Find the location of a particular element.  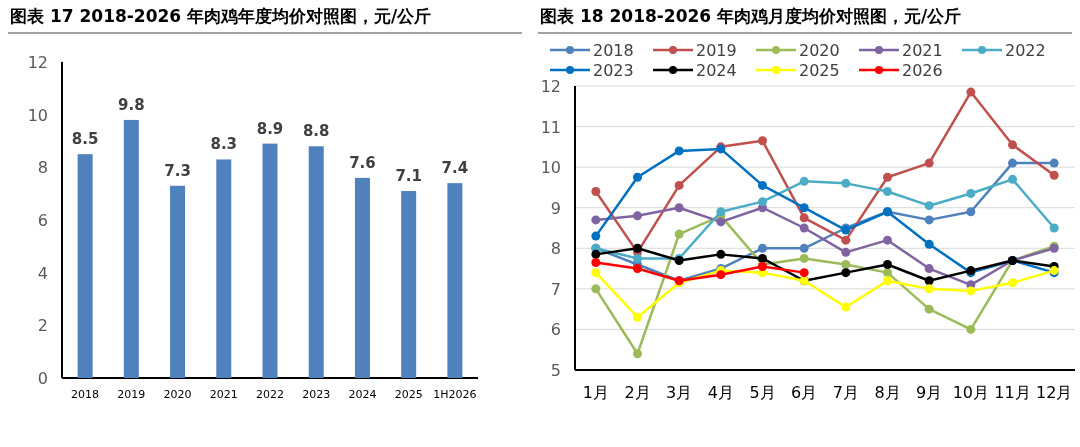

y-tick-label: 5 is located at coordinates (555, 370).